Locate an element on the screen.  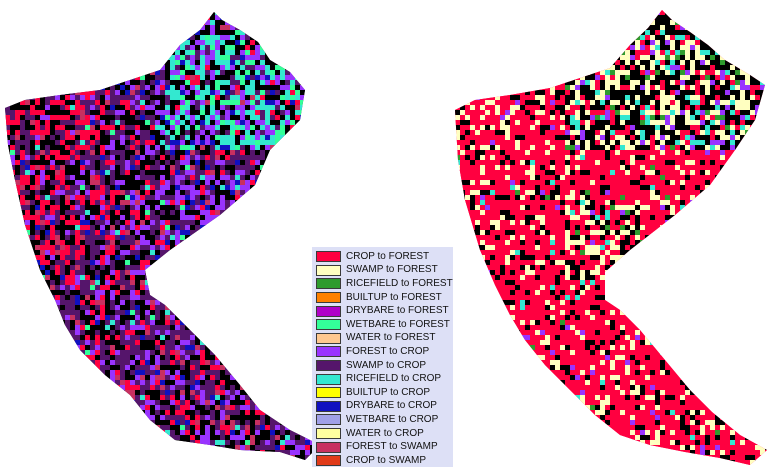
legend-label: CROP to SWAMP is located at coordinates (386, 460).